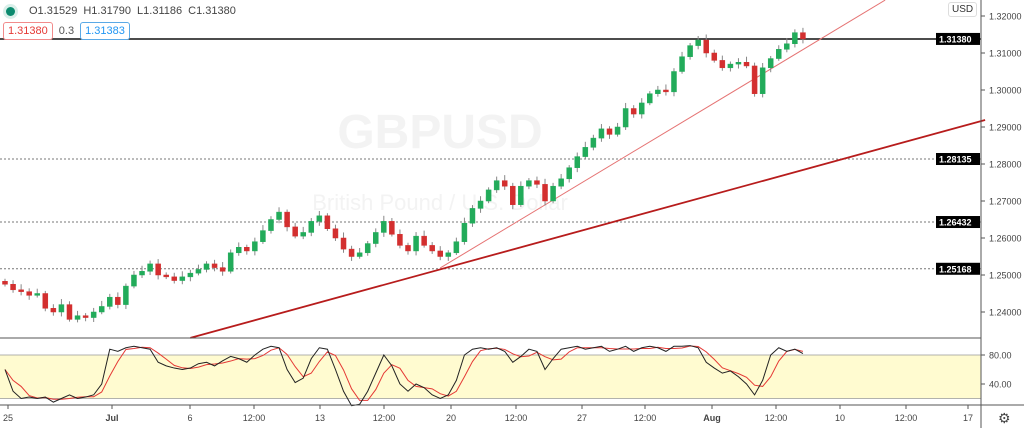 This screenshot has height=428, width=1024. Describe the element at coordinates (1005, 239) in the screenshot. I see `price-tick-label: 1.26000` at that location.